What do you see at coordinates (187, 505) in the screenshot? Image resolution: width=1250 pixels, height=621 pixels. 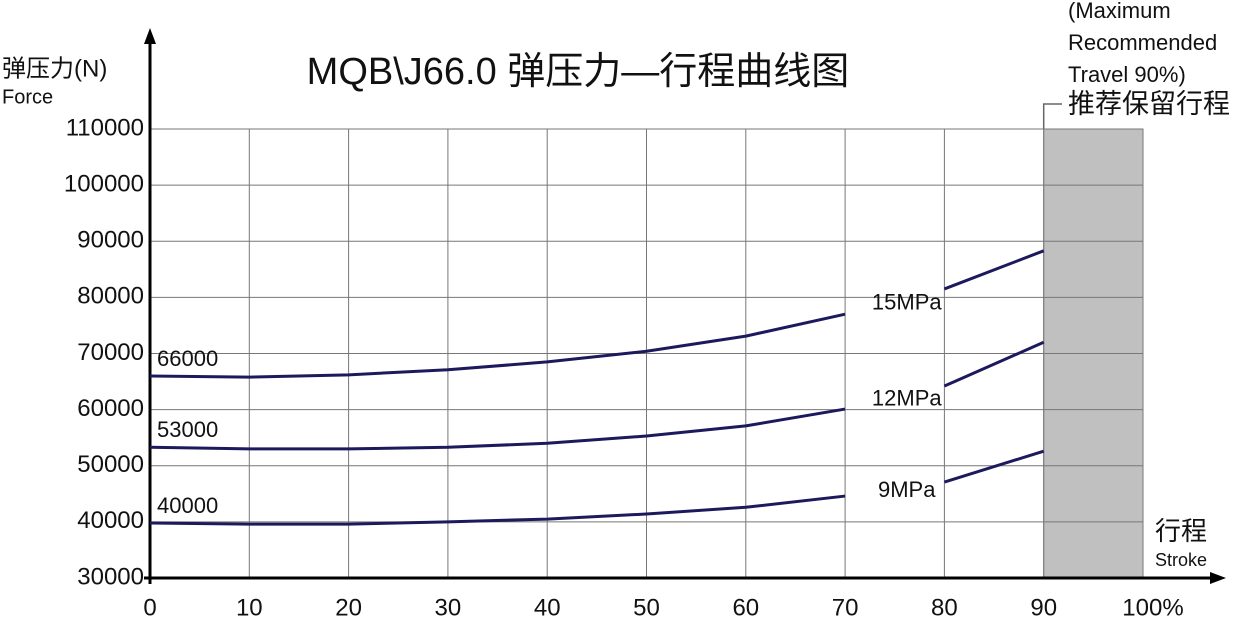 I see `annotation: 40000` at bounding box center [187, 505].